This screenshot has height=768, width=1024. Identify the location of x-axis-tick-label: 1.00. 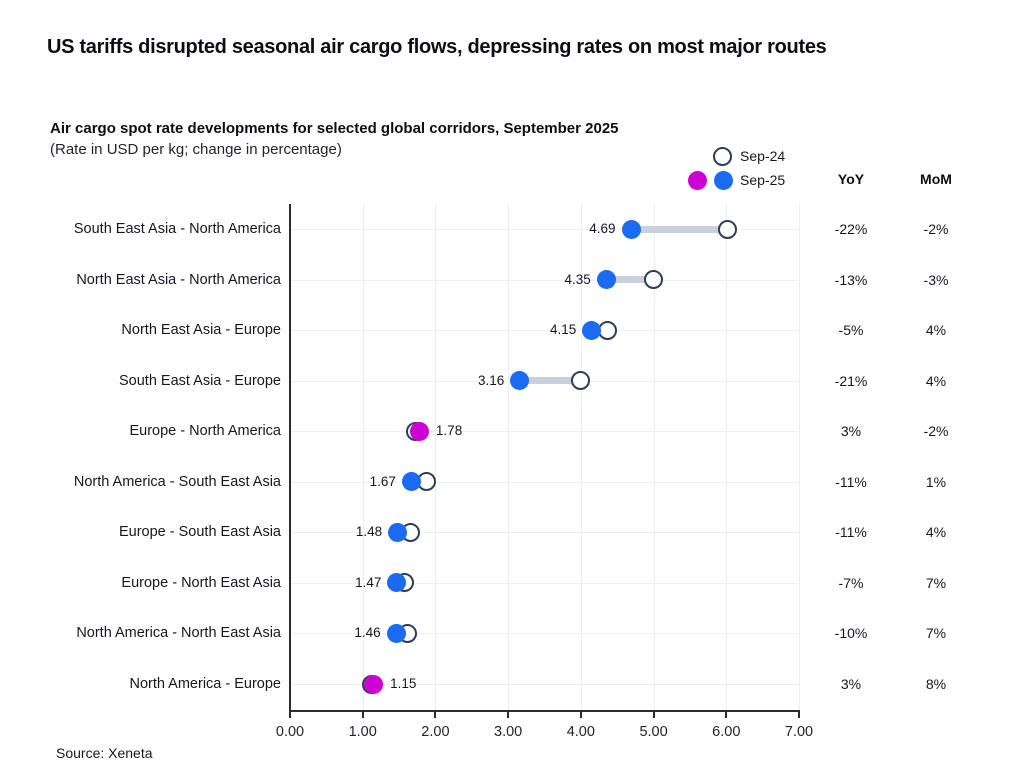
(362, 732).